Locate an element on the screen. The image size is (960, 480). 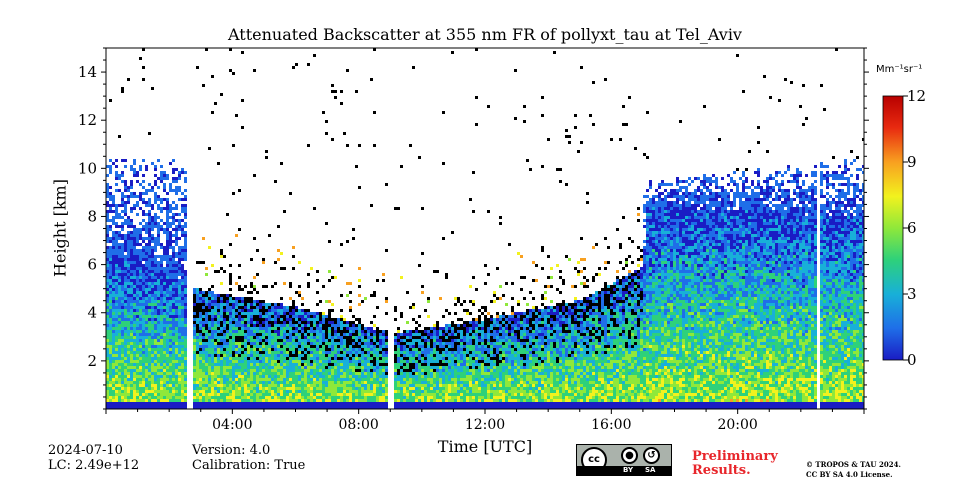
results-label: Results. is located at coordinates (721, 470).